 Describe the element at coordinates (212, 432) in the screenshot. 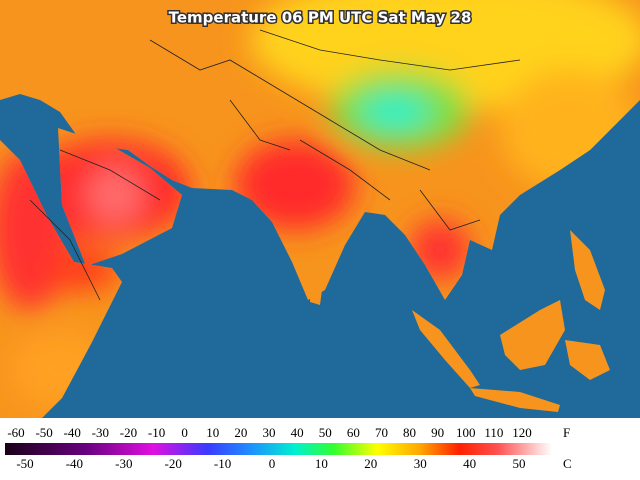

I see `fahrenheit-label: 10` at that location.